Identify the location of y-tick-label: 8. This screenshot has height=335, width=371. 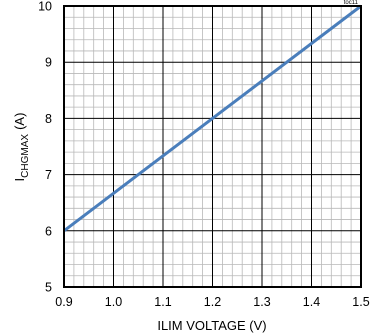
(48, 119).